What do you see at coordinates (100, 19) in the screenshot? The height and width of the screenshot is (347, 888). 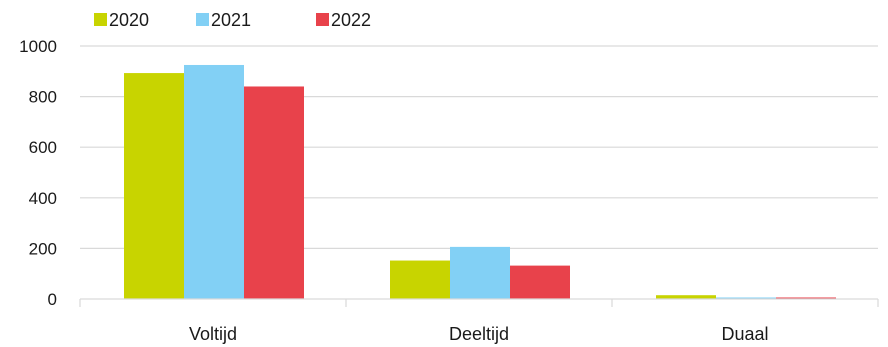 I see `legend-swatch-2020` at bounding box center [100, 19].